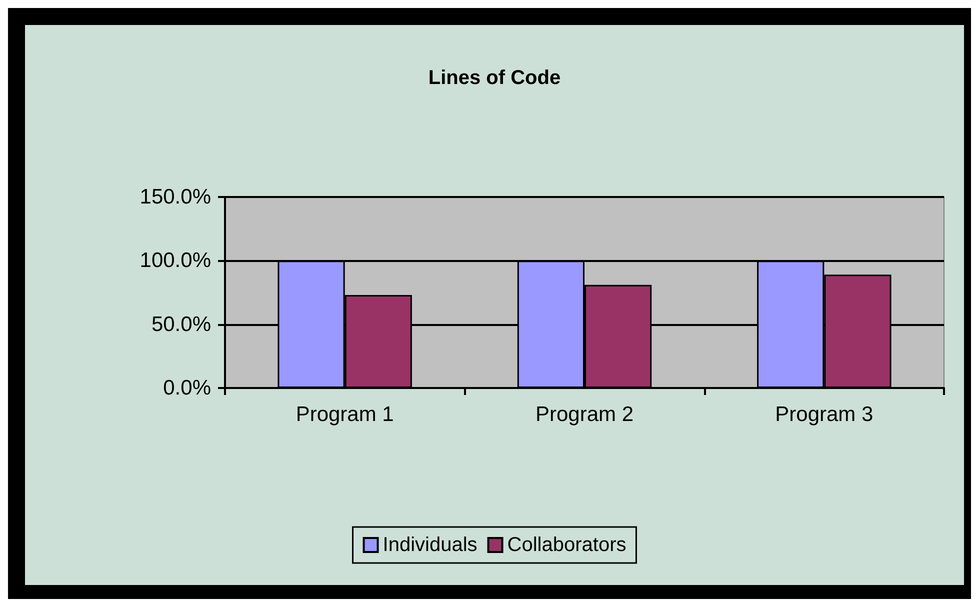  Describe the element at coordinates (187, 388) in the screenshot. I see `y-tick-label: 0.0%` at that location.